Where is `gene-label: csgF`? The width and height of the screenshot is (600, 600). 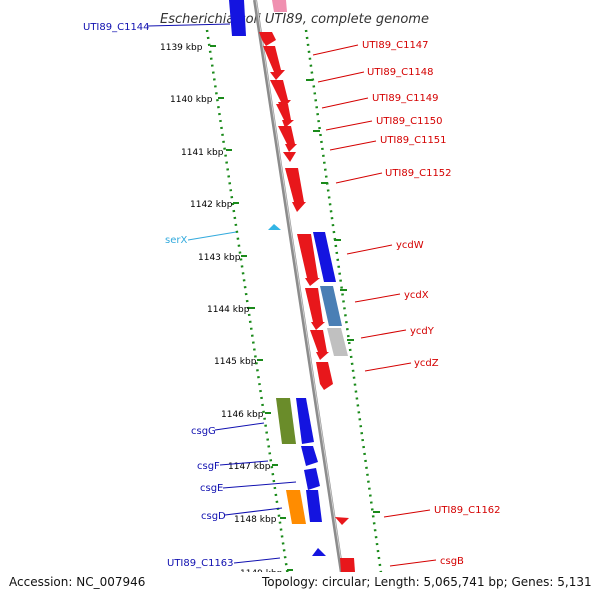
gene-label: csgF is located at coordinates (208, 466).